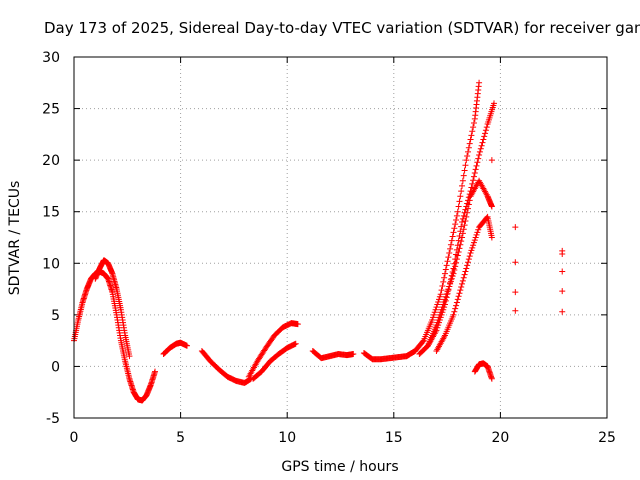  What do you see at coordinates (74, 438) in the screenshot?
I see `x-tick-label: 0` at bounding box center [74, 438].